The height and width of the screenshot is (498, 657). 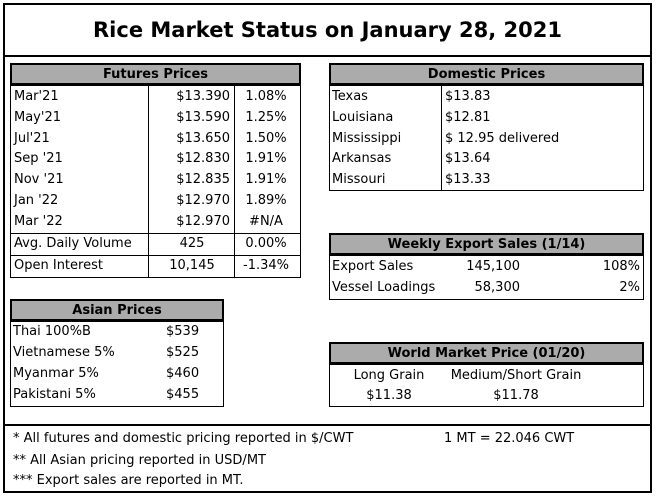 What do you see at coordinates (350, 96) in the screenshot?
I see `domestic-state: Texas` at bounding box center [350, 96].